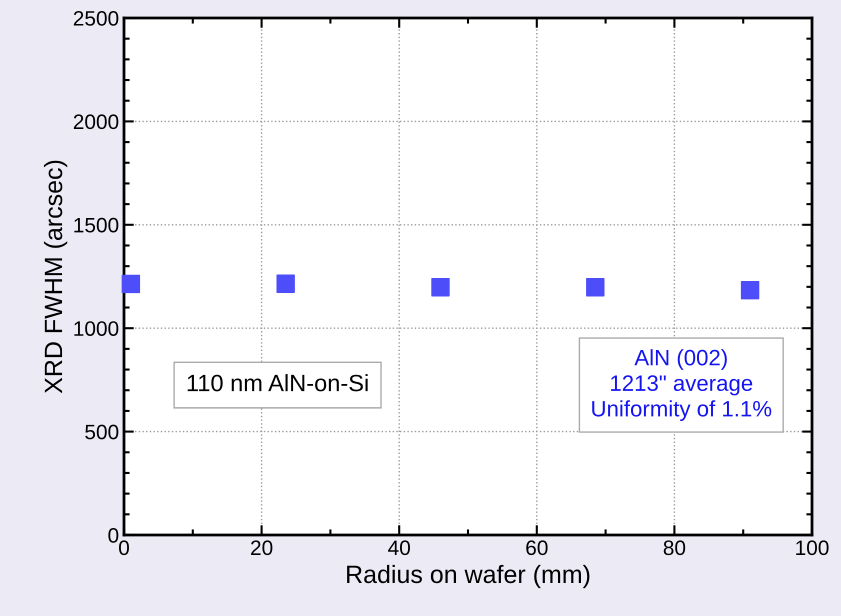  Describe the element at coordinates (675, 548) in the screenshot. I see `x-tick-label: 80` at that location.